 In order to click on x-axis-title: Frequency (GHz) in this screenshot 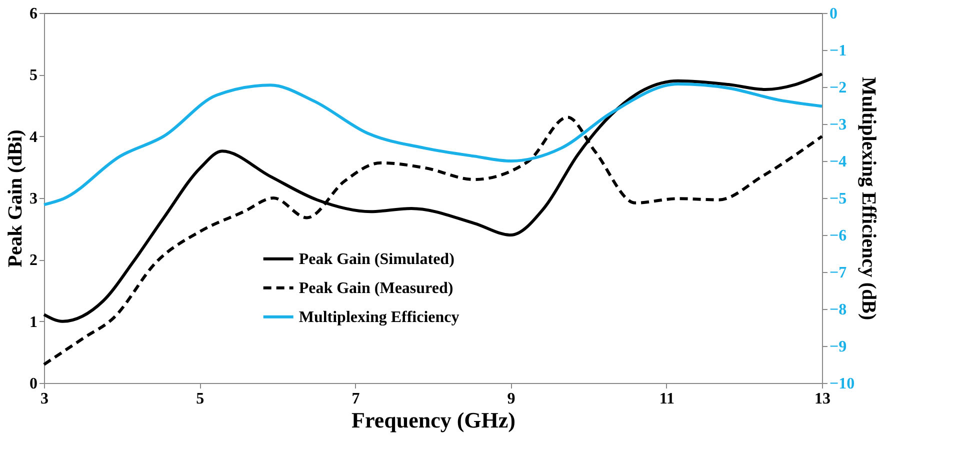, I will do `click(434, 420)`.